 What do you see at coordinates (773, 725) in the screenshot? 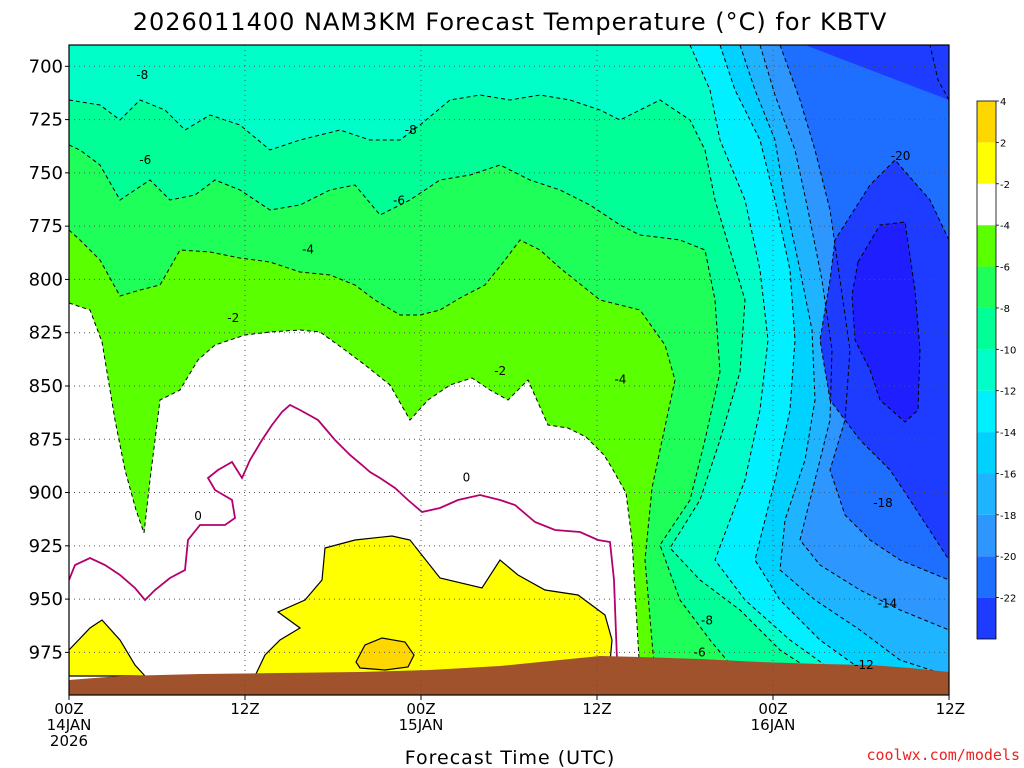
I see `x-tick-label: 16JAN` at bounding box center [773, 725].